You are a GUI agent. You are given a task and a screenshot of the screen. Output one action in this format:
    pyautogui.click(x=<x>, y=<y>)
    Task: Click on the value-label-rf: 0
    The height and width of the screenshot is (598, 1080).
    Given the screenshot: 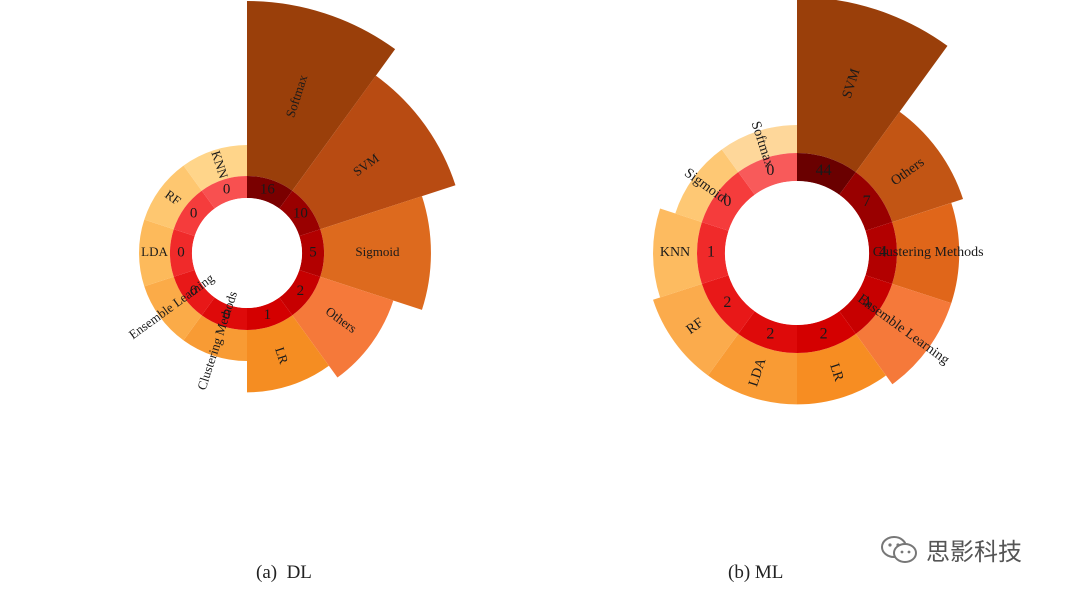 What is the action you would take?
    pyautogui.click(x=194, y=214)
    